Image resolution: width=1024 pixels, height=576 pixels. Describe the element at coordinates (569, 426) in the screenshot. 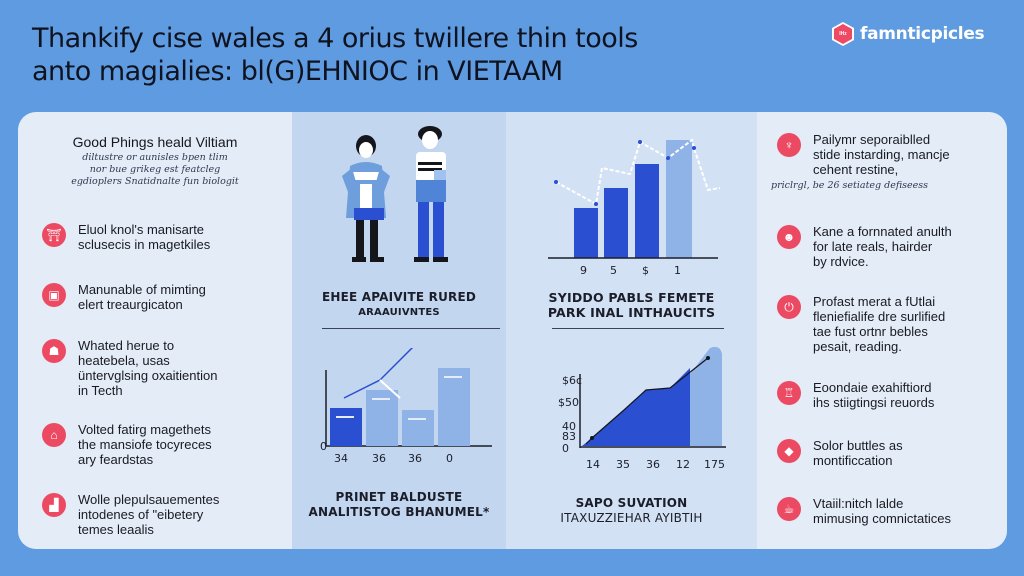

I see `svg-text: 40` at that location.